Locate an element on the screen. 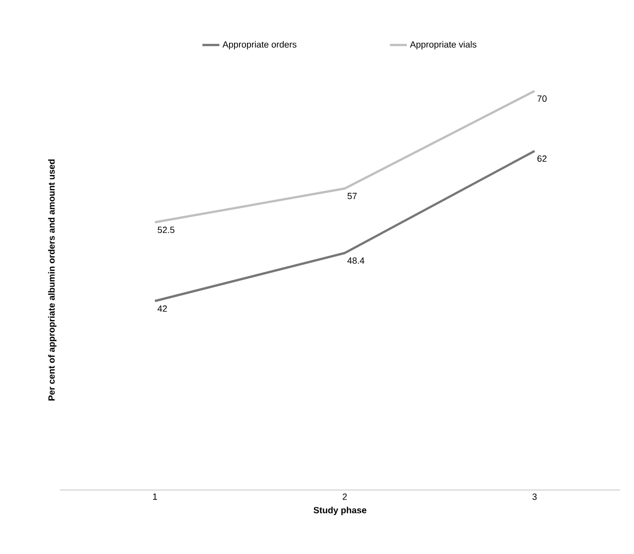  data-label: 52.5 is located at coordinates (166, 230).